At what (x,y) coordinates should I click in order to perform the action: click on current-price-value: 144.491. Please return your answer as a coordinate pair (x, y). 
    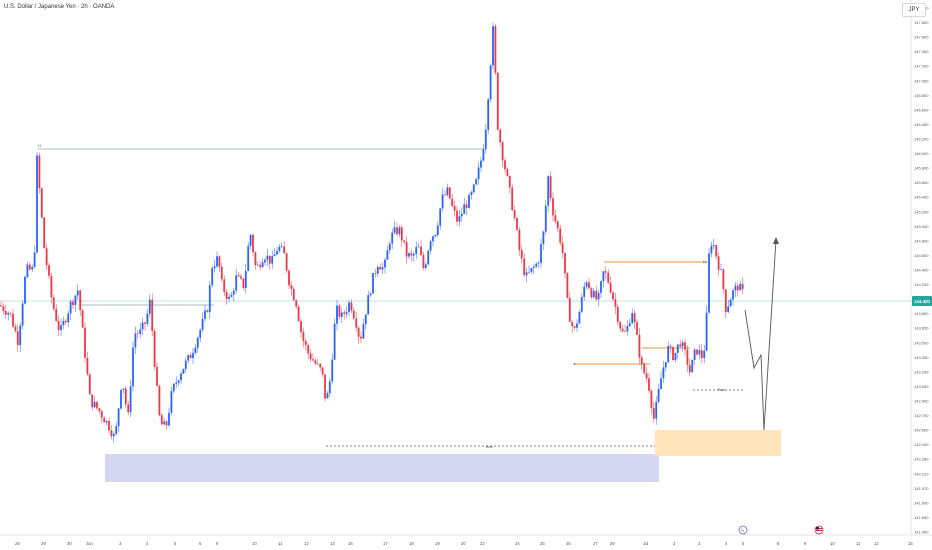
    Looking at the image, I should click on (922, 301).